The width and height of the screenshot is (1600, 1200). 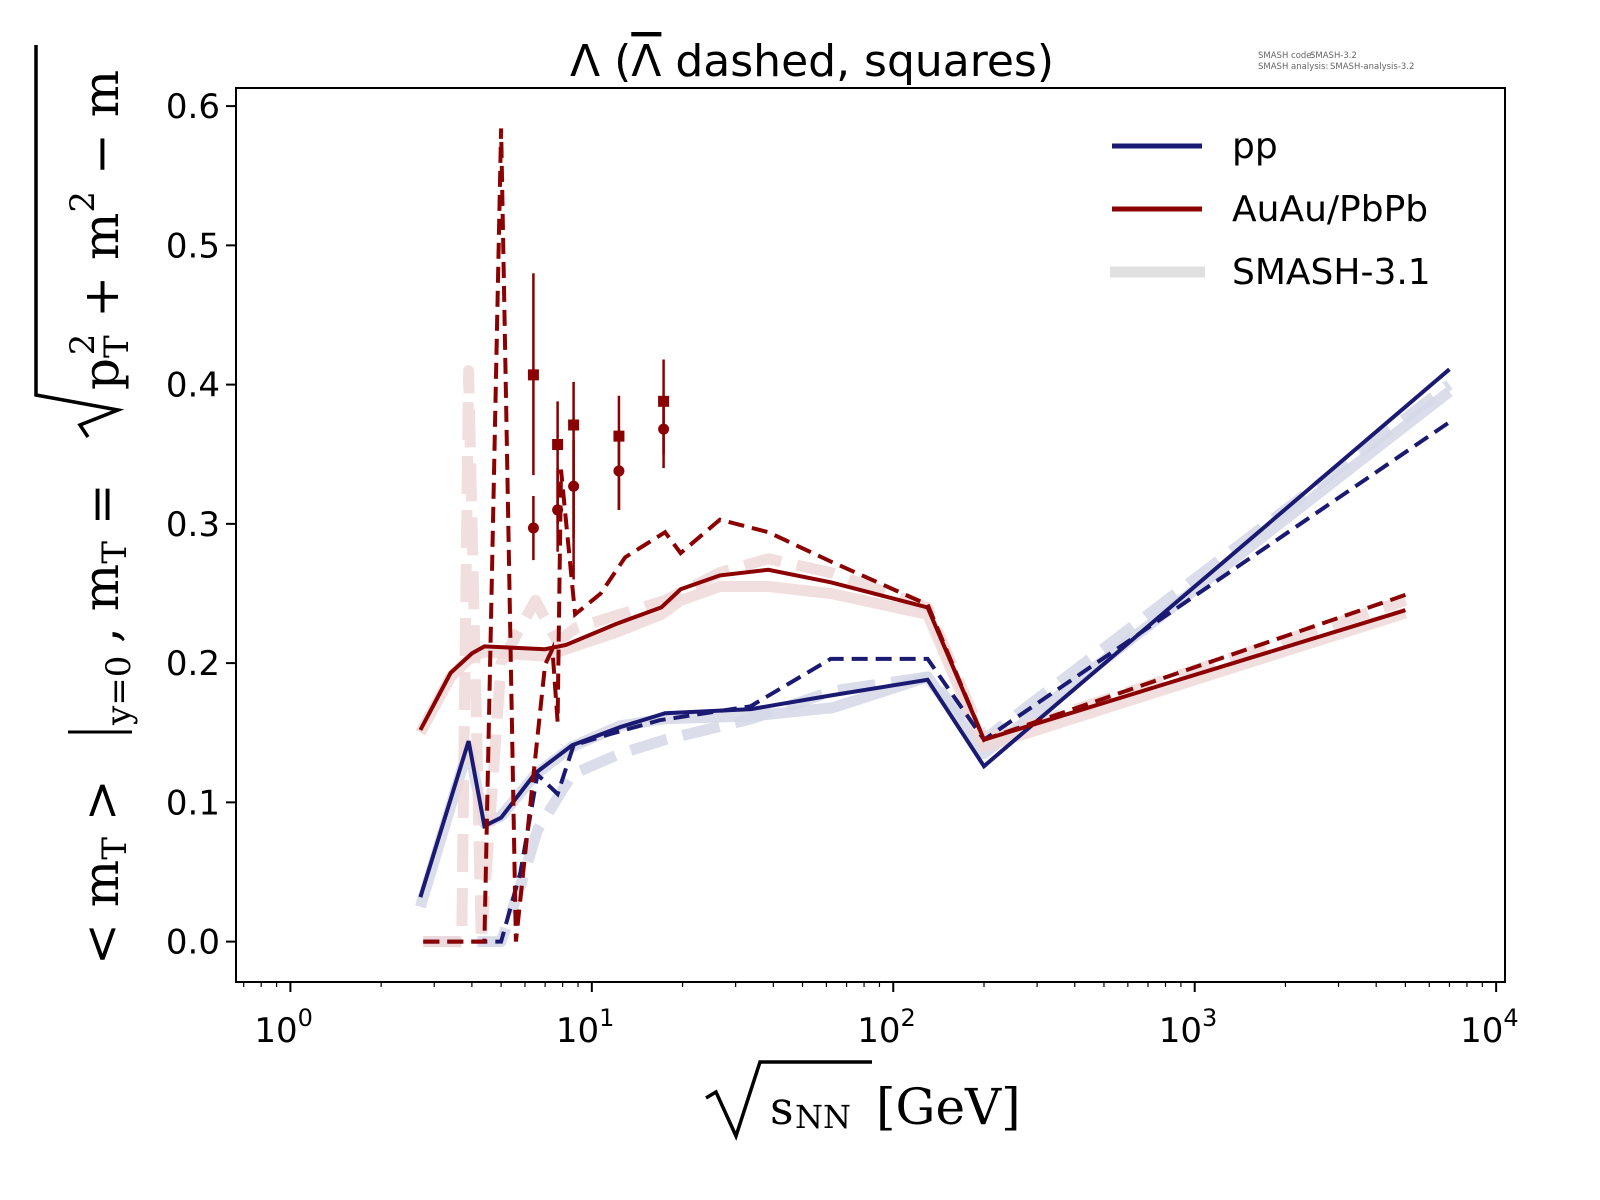 I want to click on legend-label-auau: AuAu/PbPb, so click(x=1330, y=209).